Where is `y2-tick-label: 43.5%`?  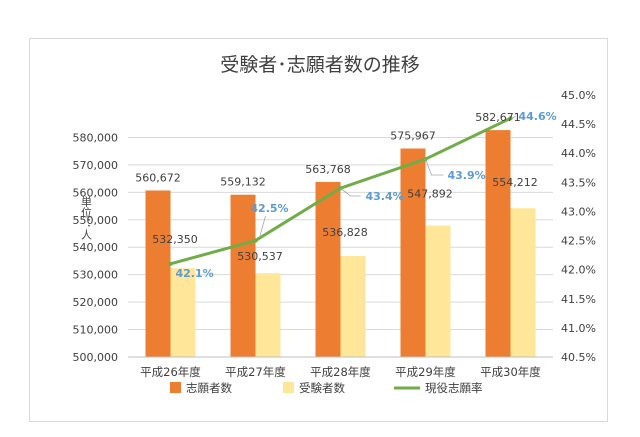 y2-tick-label: 43.5% is located at coordinates (578, 182).